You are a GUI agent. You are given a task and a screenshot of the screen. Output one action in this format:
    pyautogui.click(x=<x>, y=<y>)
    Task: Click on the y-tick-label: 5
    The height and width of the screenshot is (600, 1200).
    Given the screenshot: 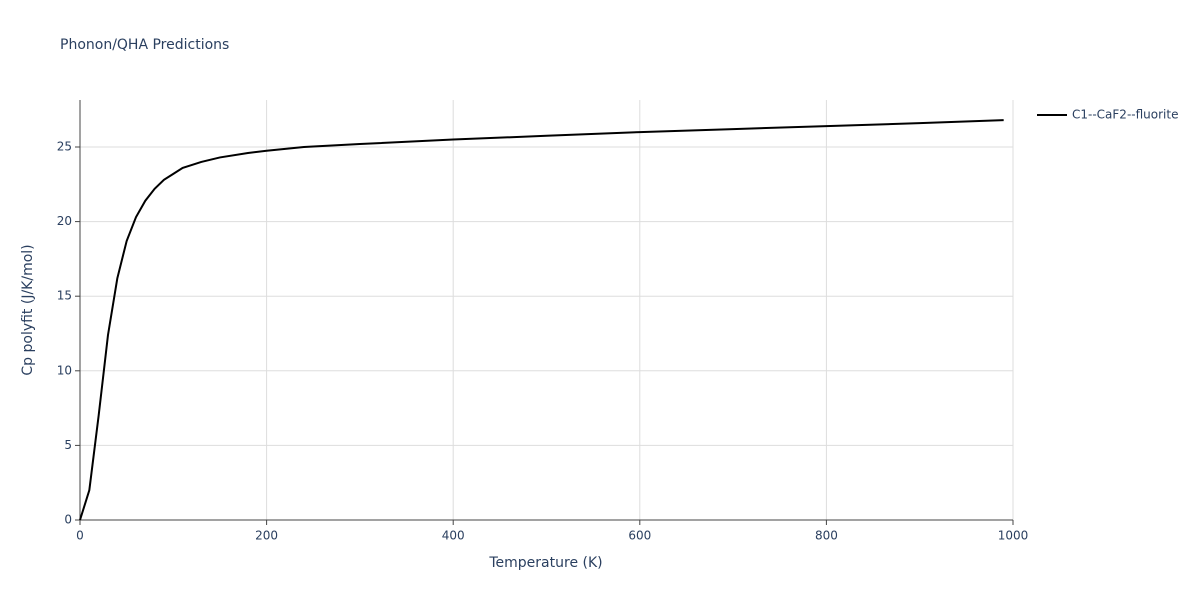 What is the action you would take?
    pyautogui.click(x=68, y=445)
    